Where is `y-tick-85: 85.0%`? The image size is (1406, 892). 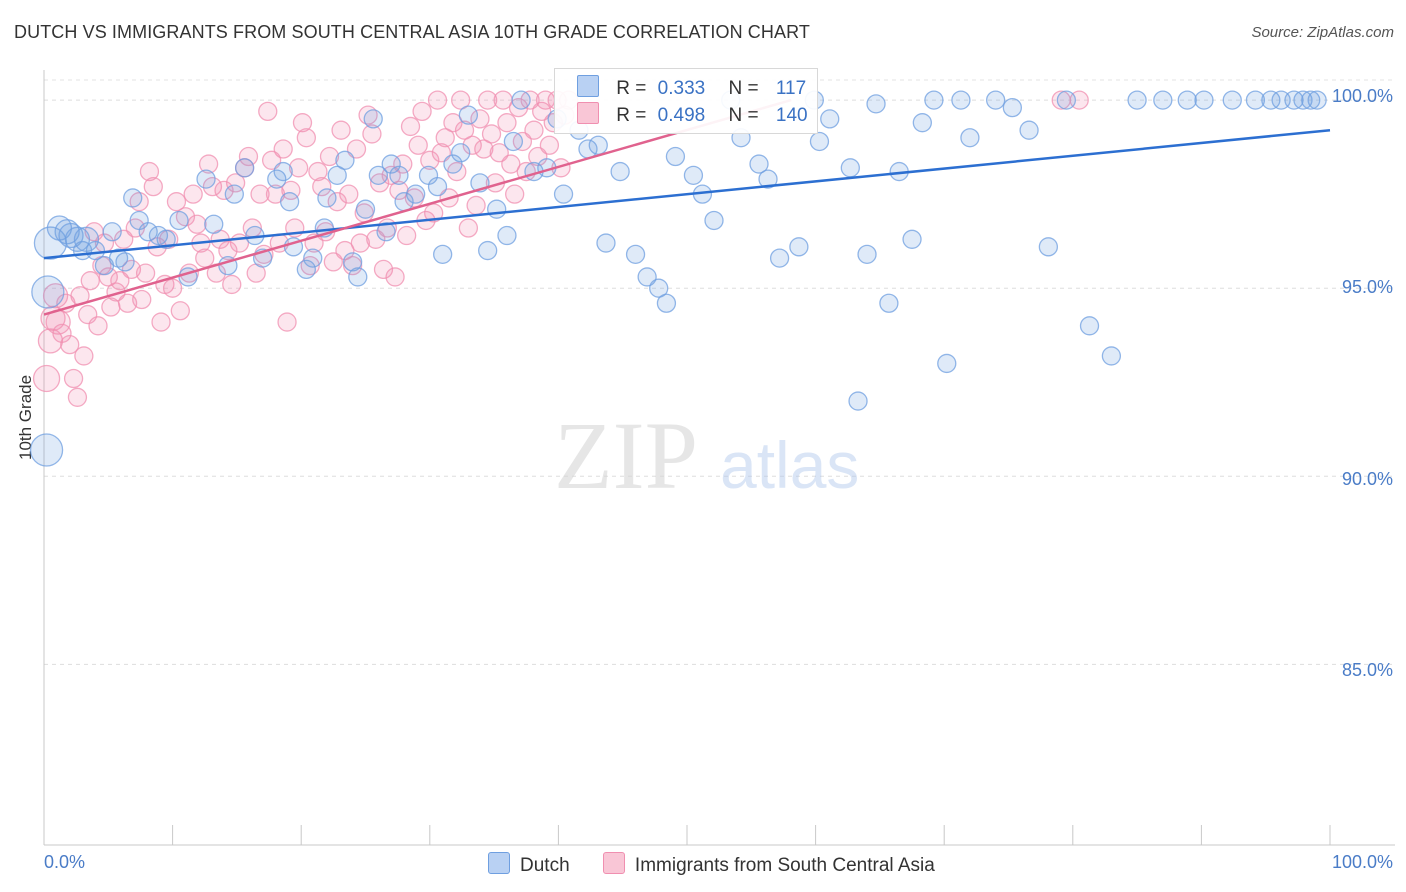 y-tick-85: 85.0% is located at coordinates (1367, 670).